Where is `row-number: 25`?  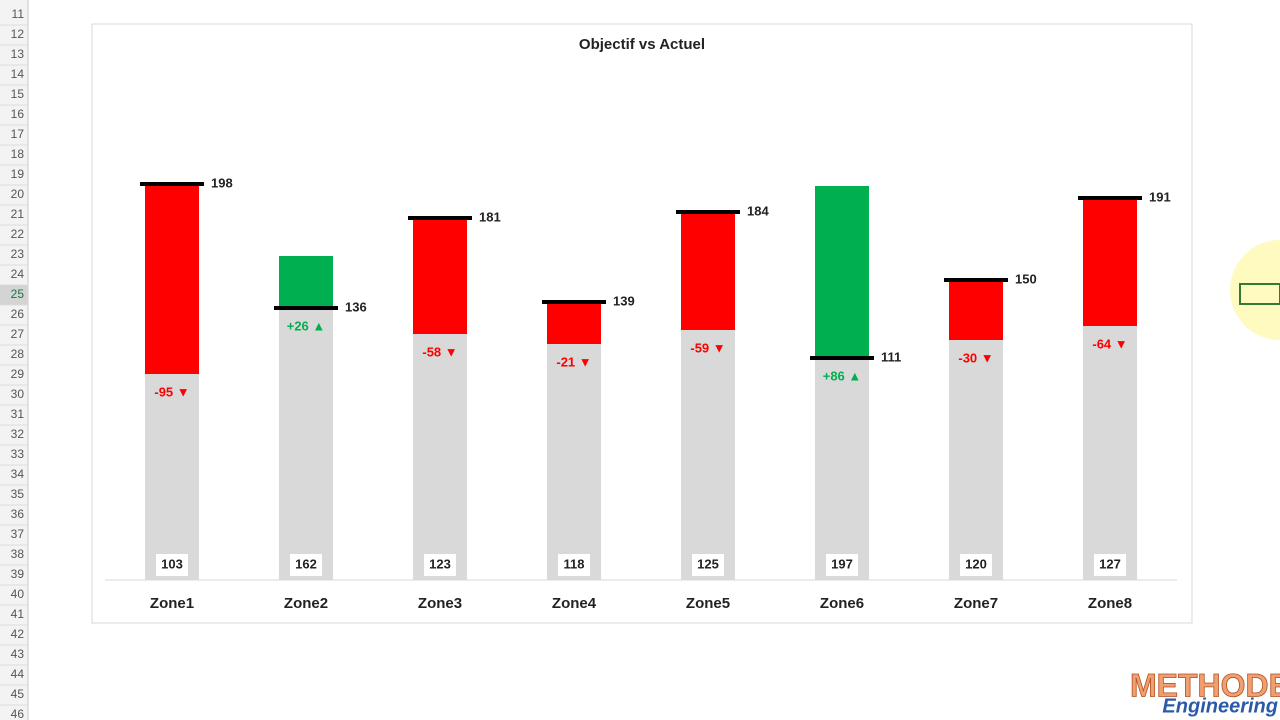 row-number: 25 is located at coordinates (18, 294).